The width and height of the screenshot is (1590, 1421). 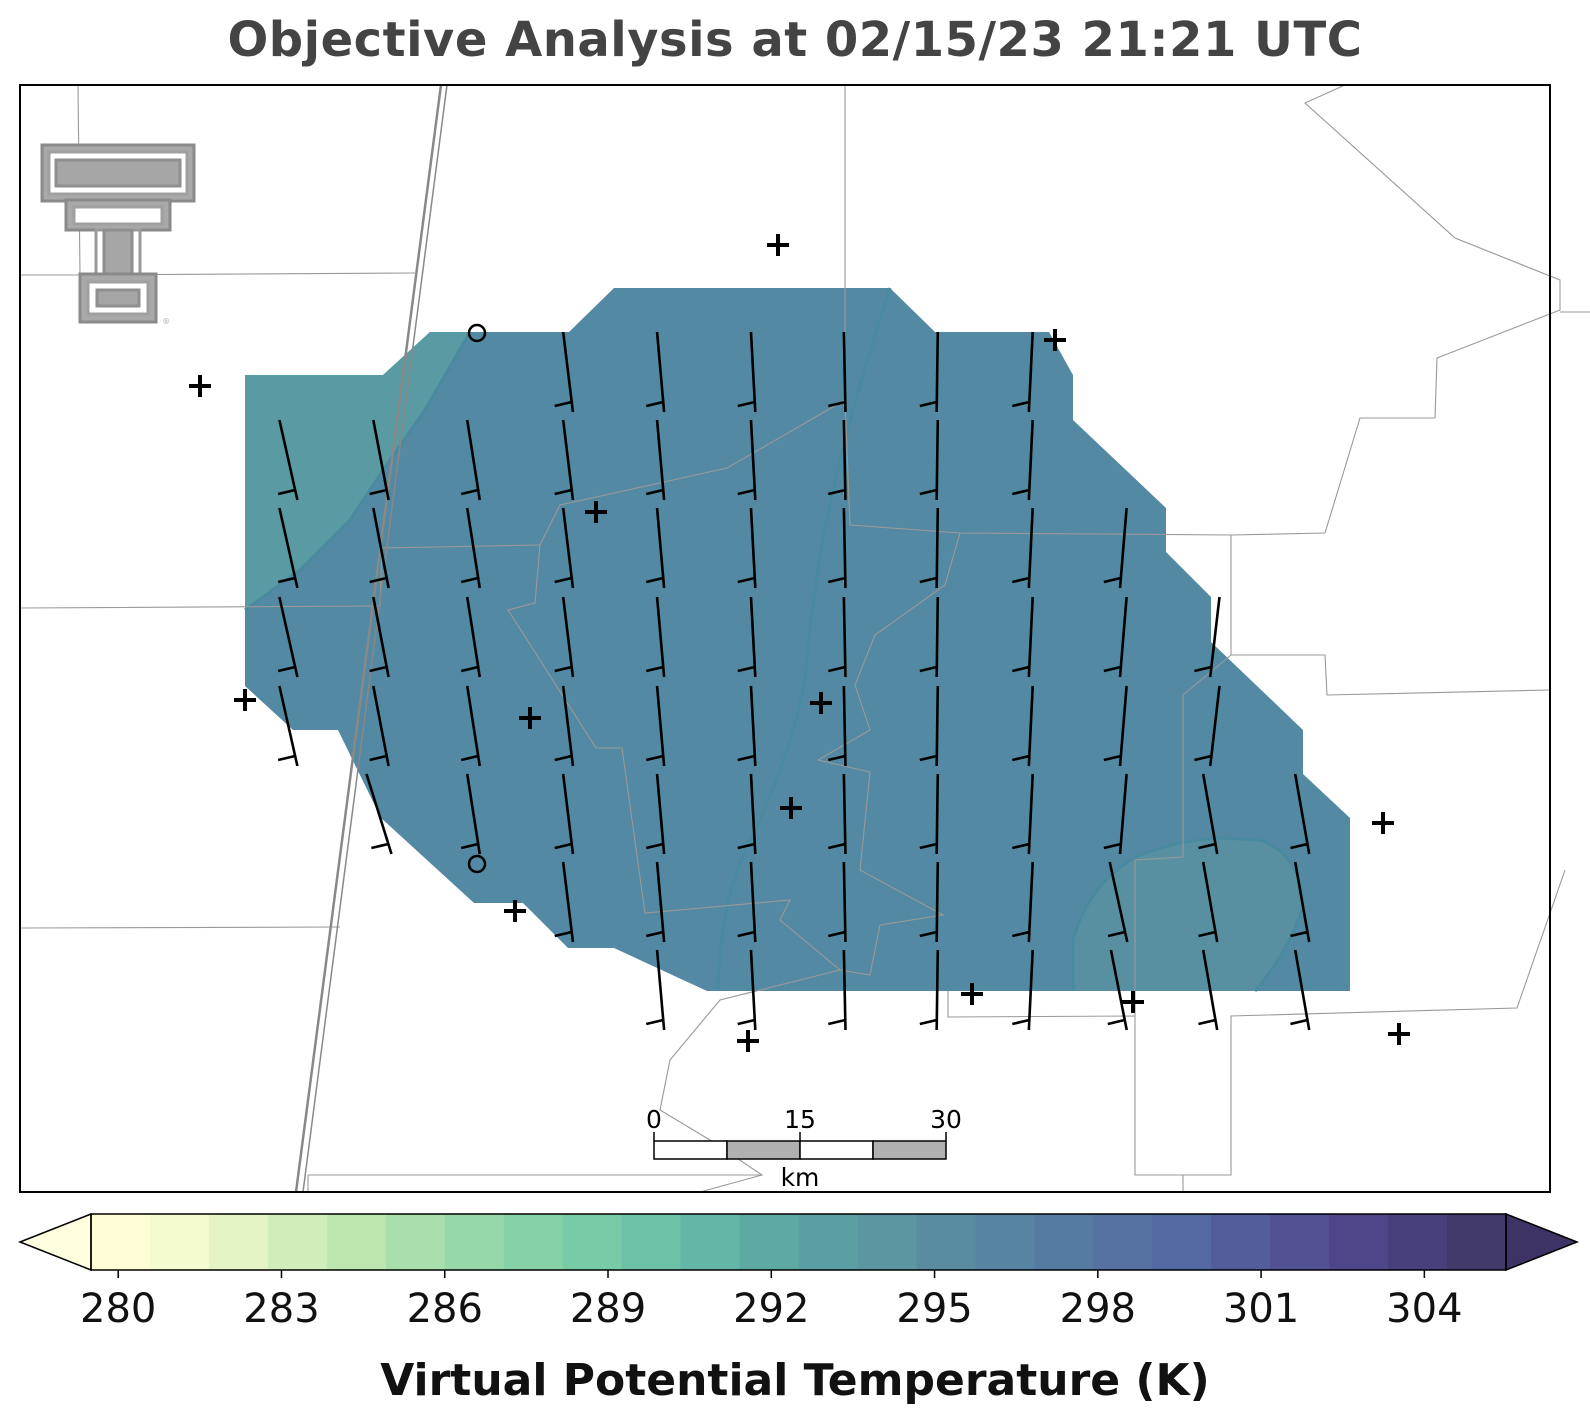 I want to click on scale-tick-label: 15, so click(x=800, y=1119).